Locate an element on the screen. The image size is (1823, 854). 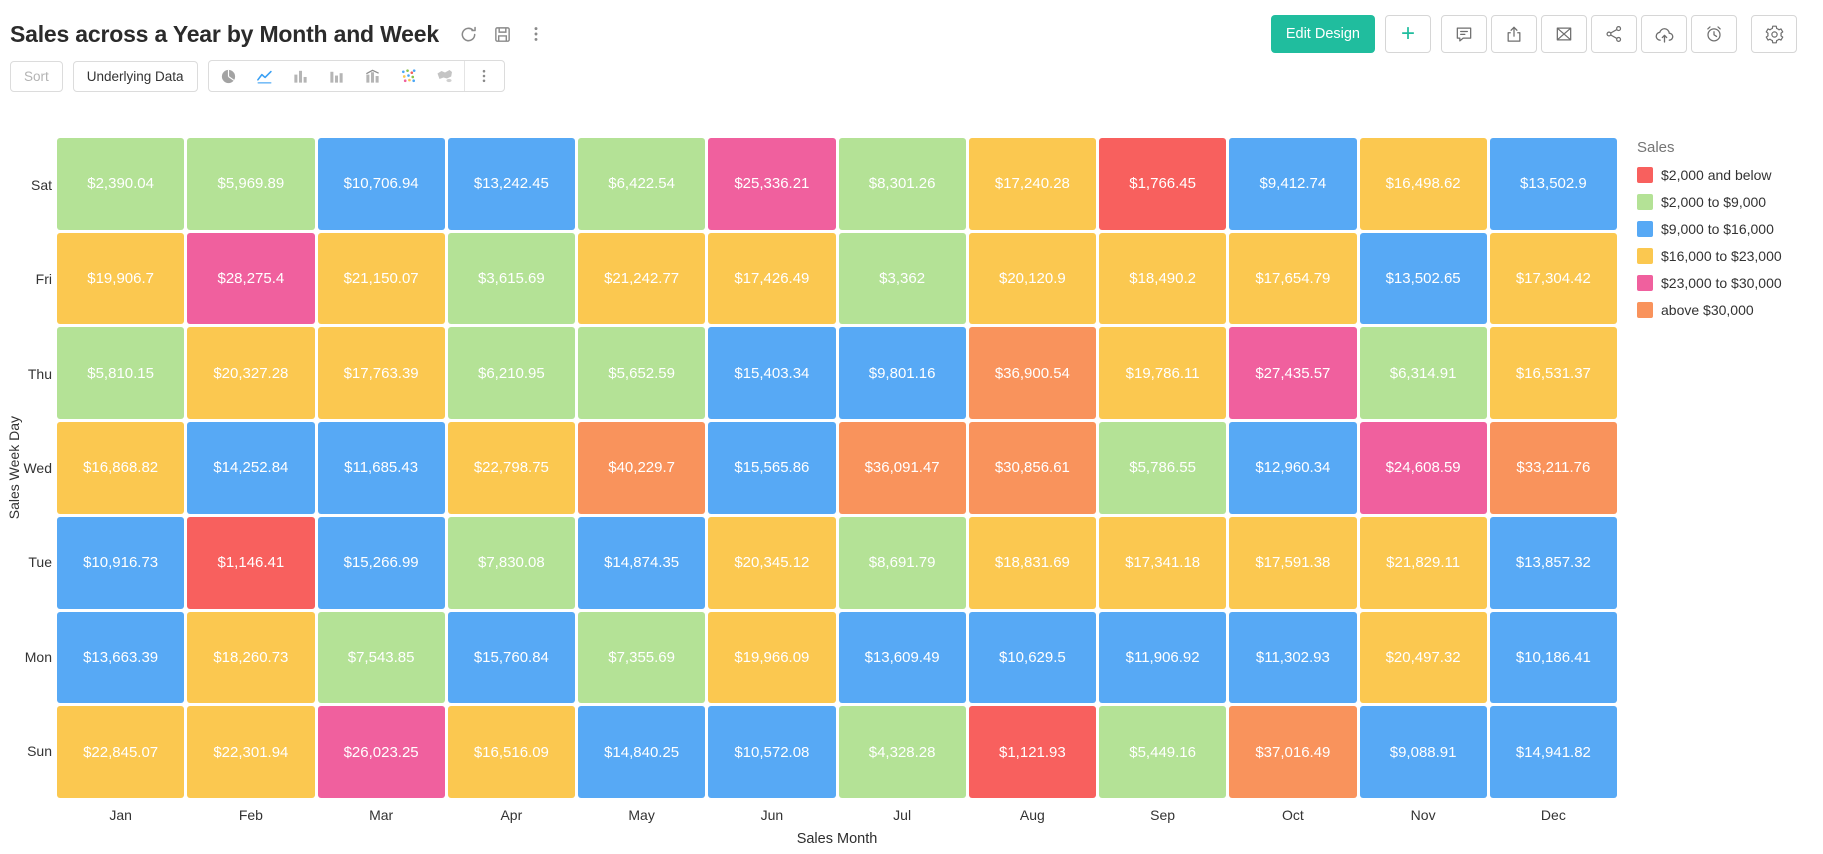
heatmap-cell: $40,229.7 is located at coordinates (642, 468).